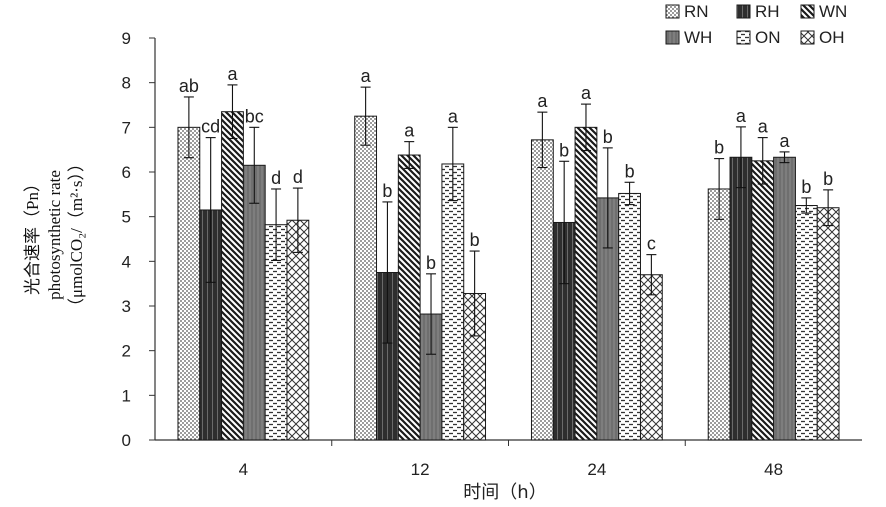  I want to click on y-axis-title-line-2: photosynthetic rate, so click(54, 235).